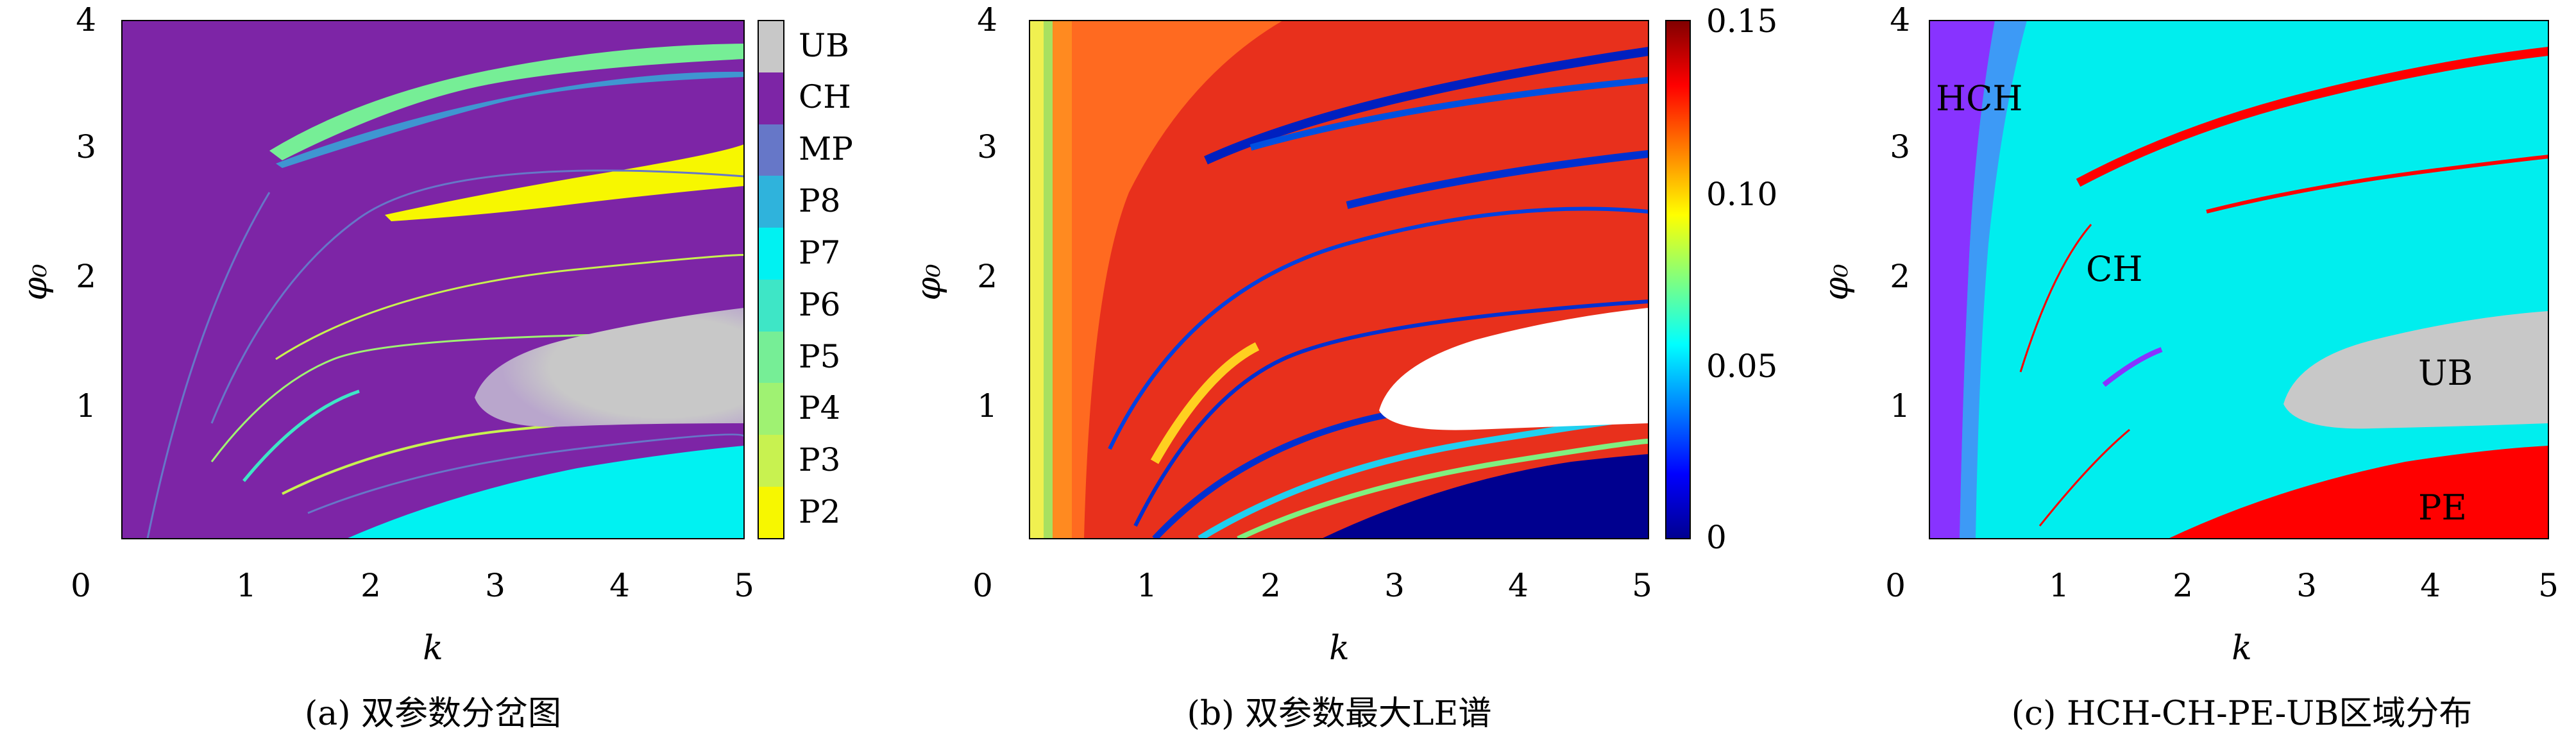 The width and height of the screenshot is (2576, 742). Describe the element at coordinates (86, 213) in the screenshot. I see `panel-a-y-ticks: 1 2 3 4` at that location.